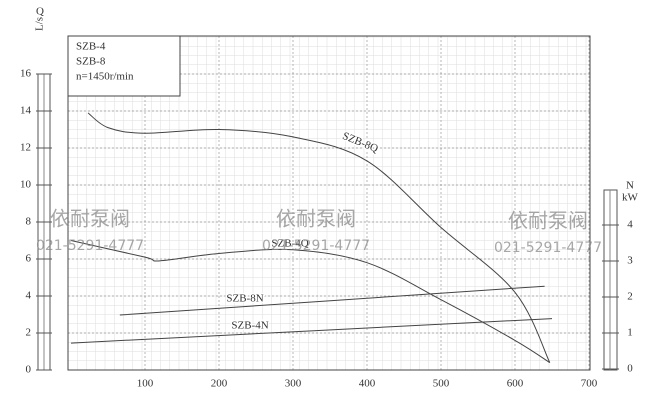 This screenshot has height=419, width=652. Describe the element at coordinates (630, 261) in the screenshot. I see `y2-tick-label: 3` at that location.